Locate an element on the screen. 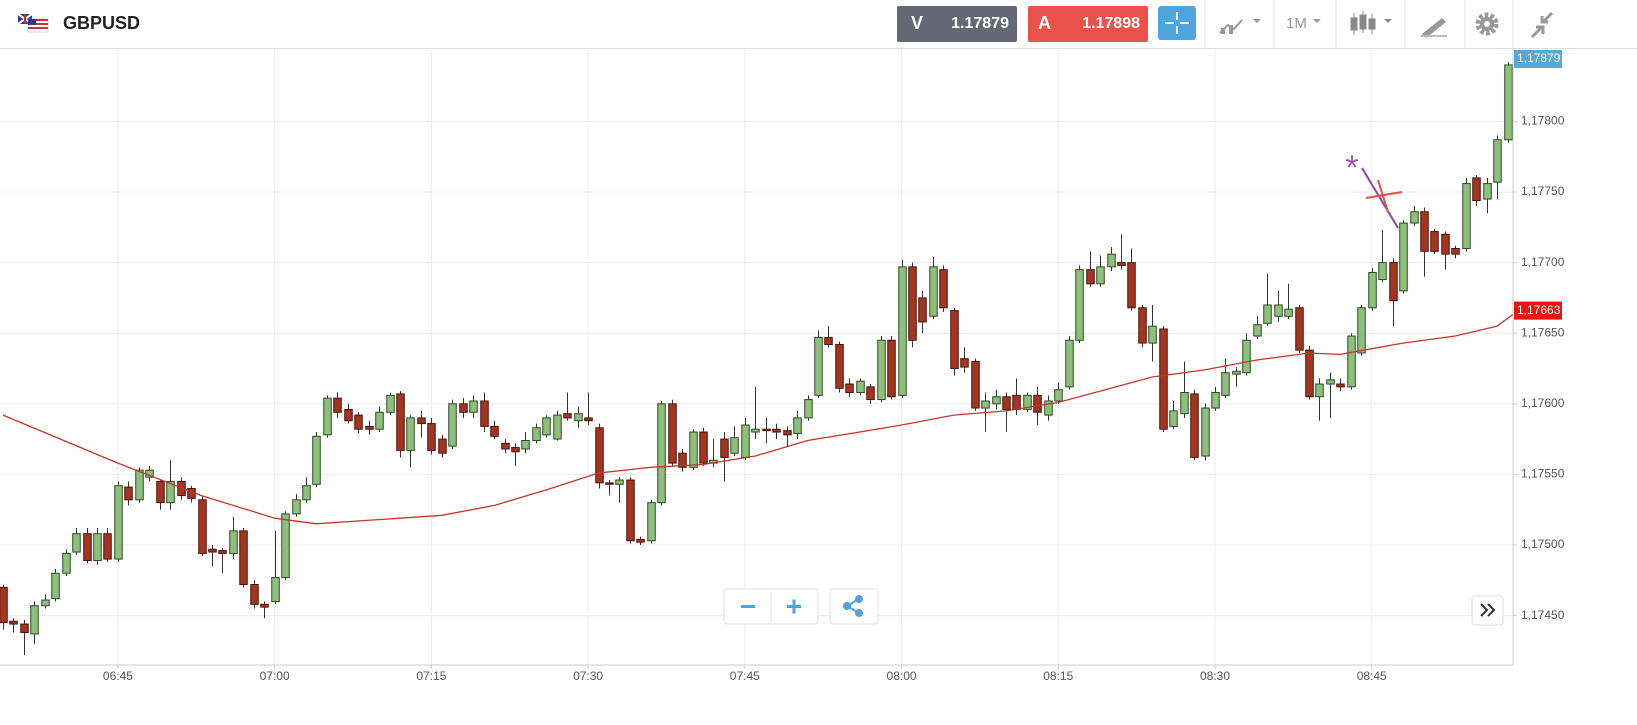  ask-button is located at coordinates (1088, 24).